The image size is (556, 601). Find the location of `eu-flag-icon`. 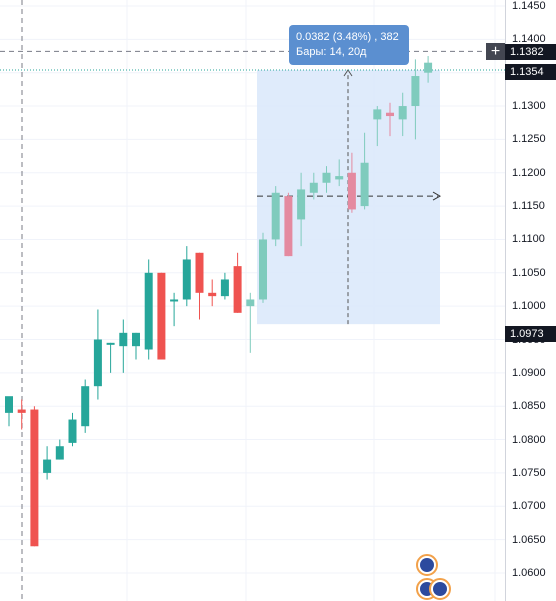

eu-flag-icon is located at coordinates (440, 589).